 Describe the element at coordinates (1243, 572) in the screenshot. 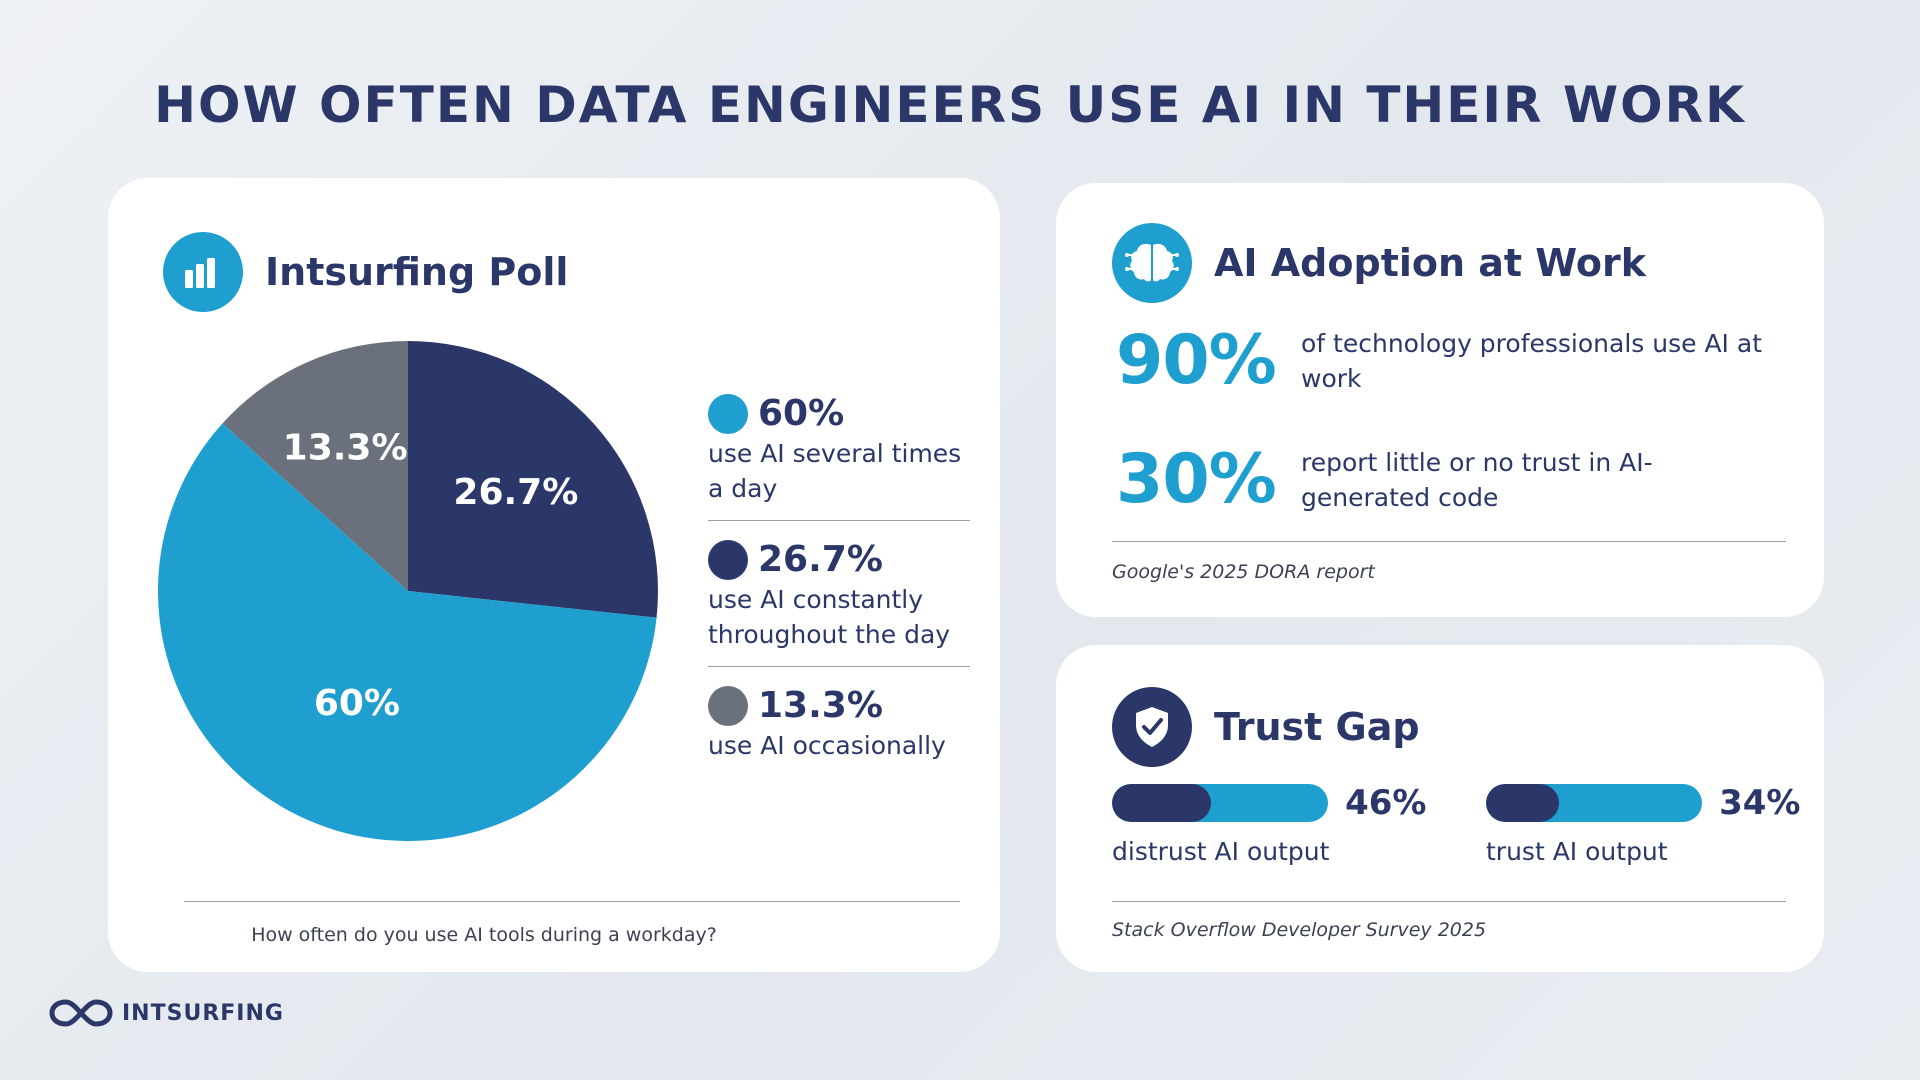

I see `source-note: Google's 2025 DORA report` at that location.